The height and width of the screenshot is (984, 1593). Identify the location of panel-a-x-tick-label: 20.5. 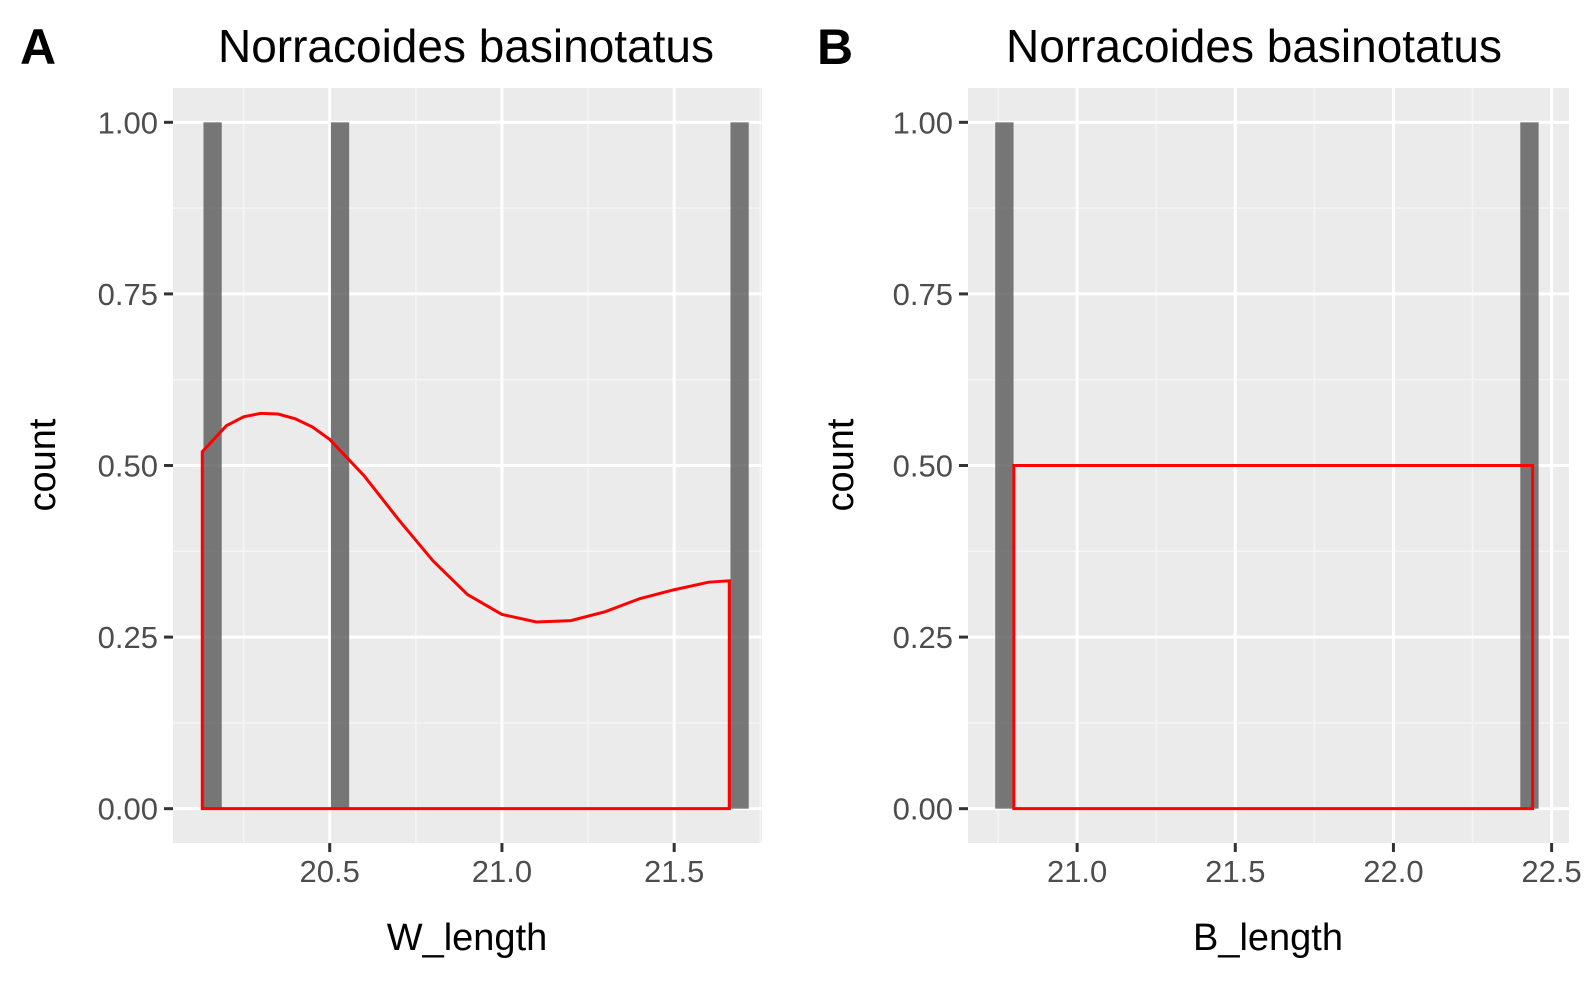
(330, 871).